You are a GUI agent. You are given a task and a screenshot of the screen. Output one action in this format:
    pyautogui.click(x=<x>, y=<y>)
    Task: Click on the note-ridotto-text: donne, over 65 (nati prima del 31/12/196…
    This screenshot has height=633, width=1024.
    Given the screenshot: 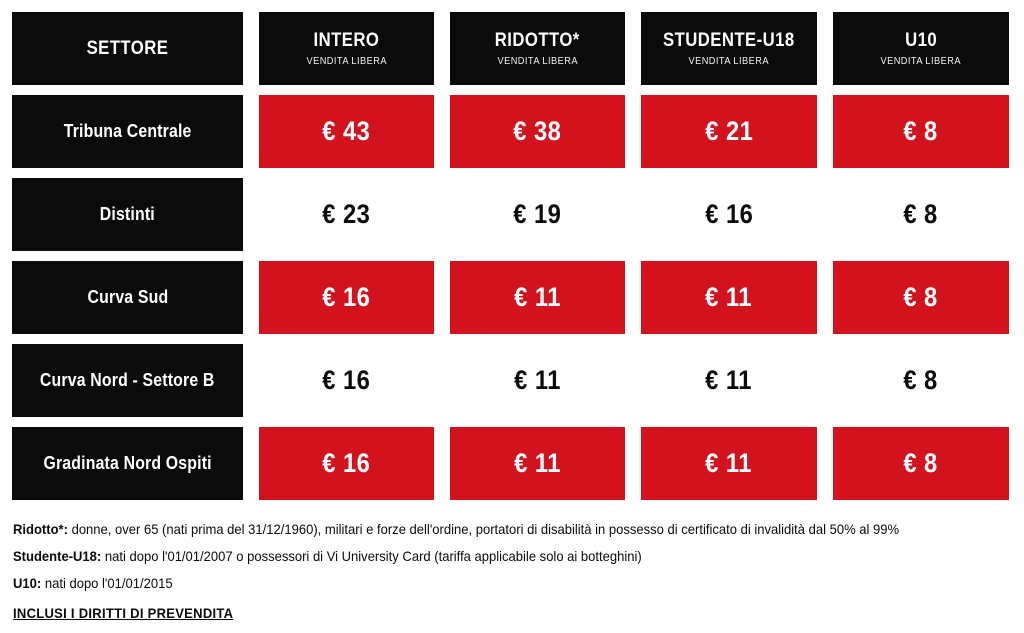 What is the action you would take?
    pyautogui.click(x=483, y=529)
    